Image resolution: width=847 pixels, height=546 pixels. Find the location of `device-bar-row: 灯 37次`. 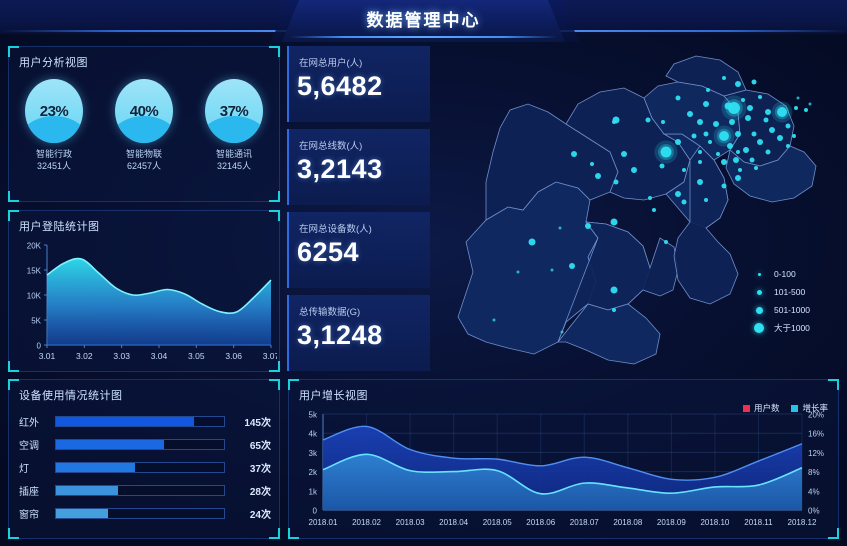

device-bar-row: 灯 37次 is located at coordinates (145, 467).